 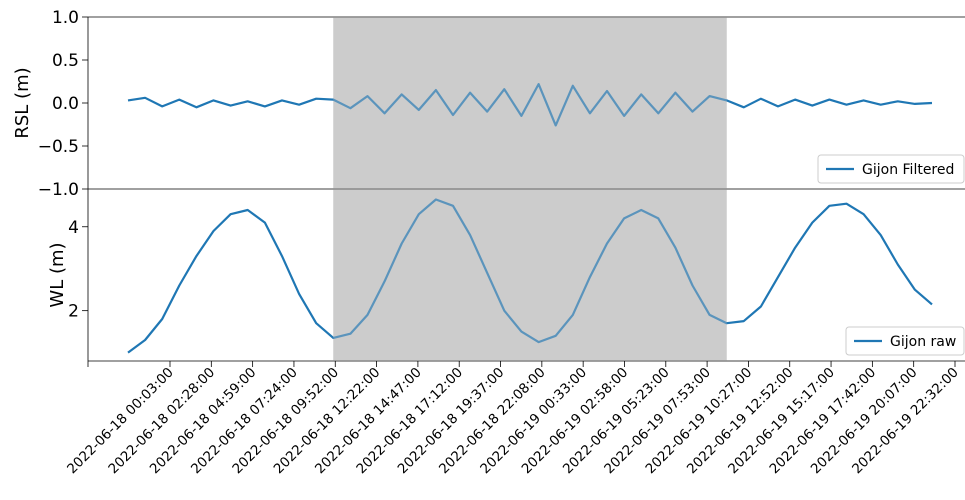 I want to click on rsl-y-tick-label: 0.0, so click(x=65, y=104).